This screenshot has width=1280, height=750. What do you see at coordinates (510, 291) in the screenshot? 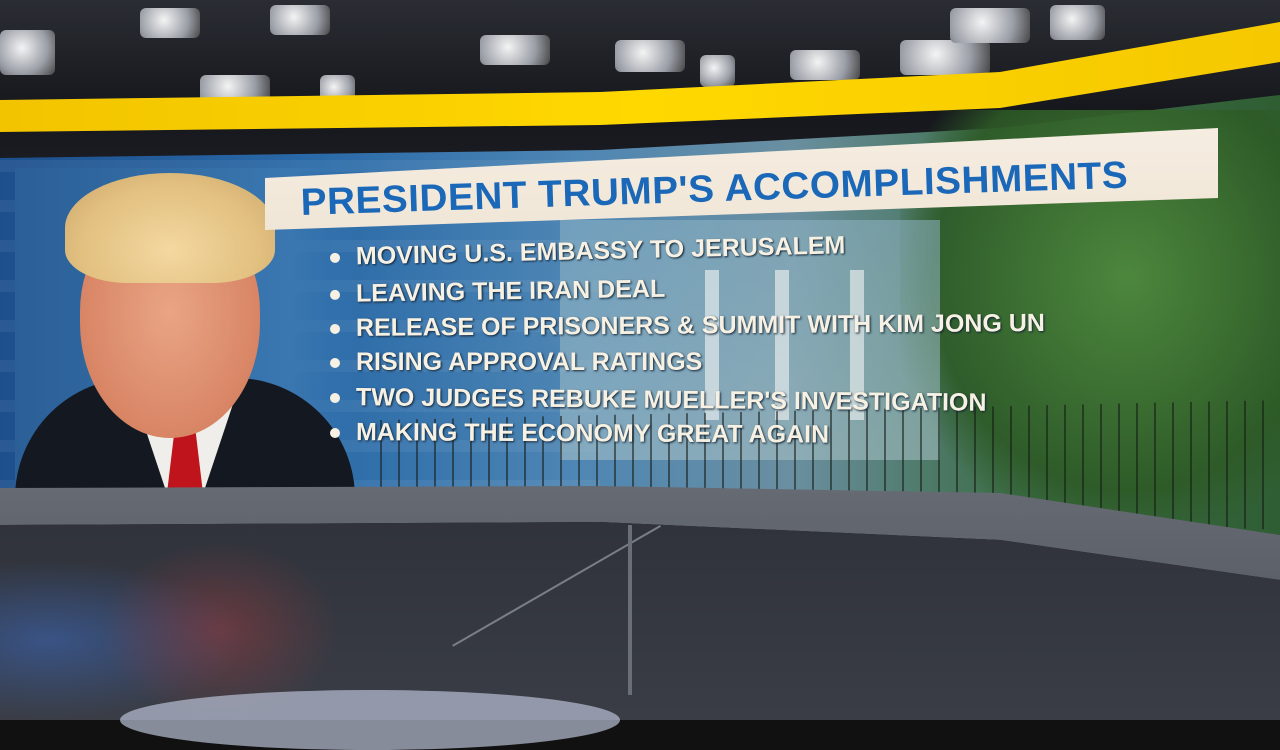
I see `list-item-text: LEAVING THE IRAN DEAL` at bounding box center [510, 291].